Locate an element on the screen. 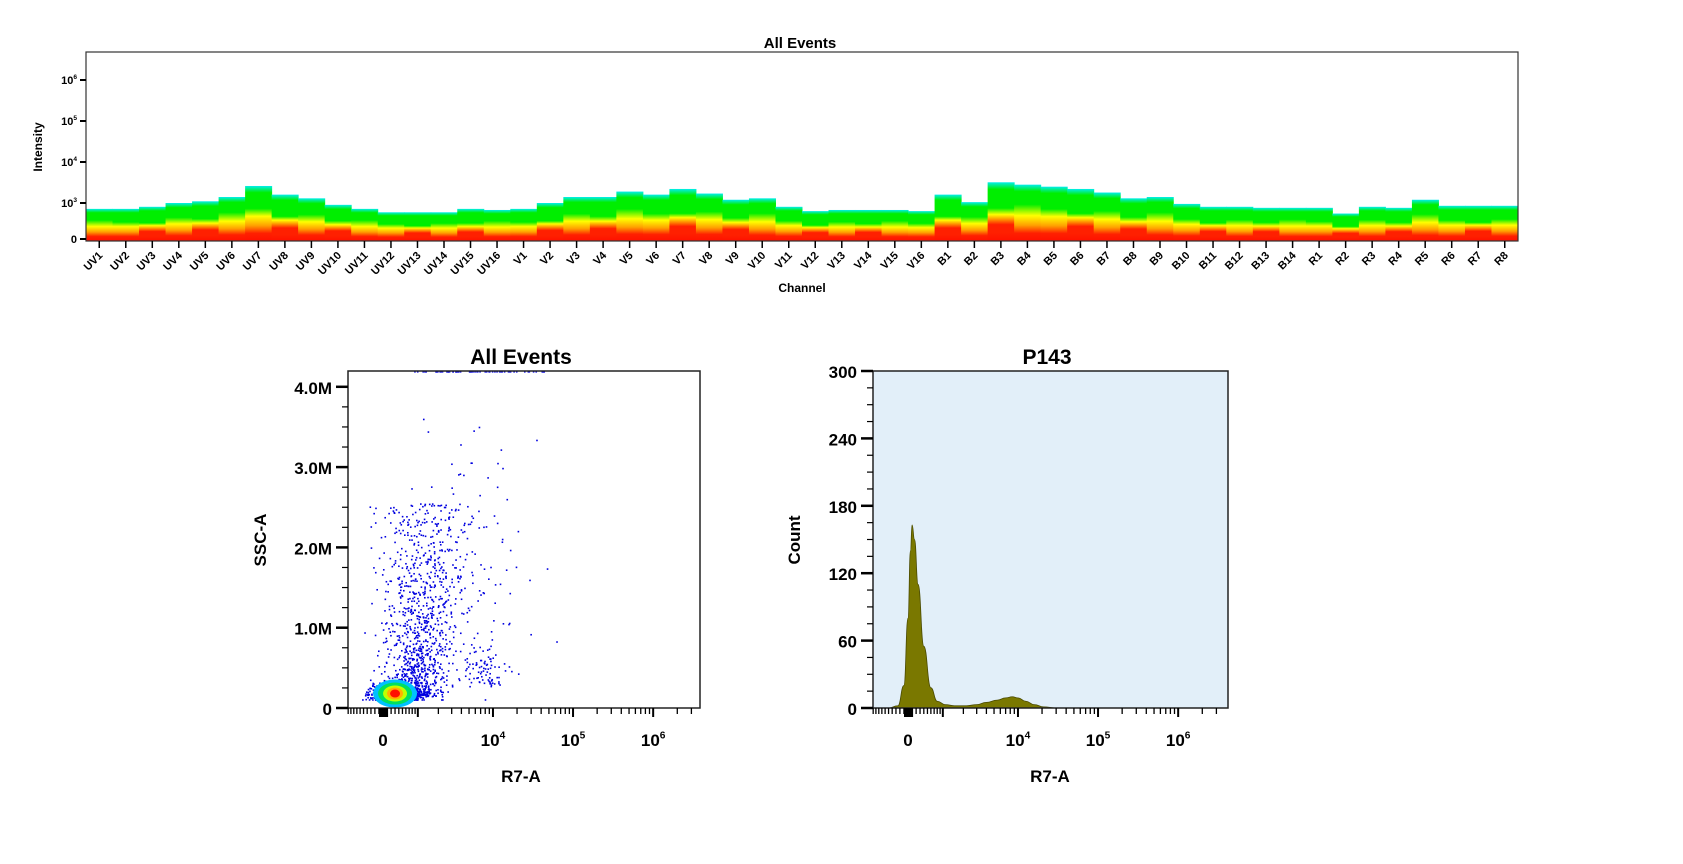 Image resolution: width=1683 pixels, height=864 pixels. channel-label: V16 is located at coordinates (916, 261).